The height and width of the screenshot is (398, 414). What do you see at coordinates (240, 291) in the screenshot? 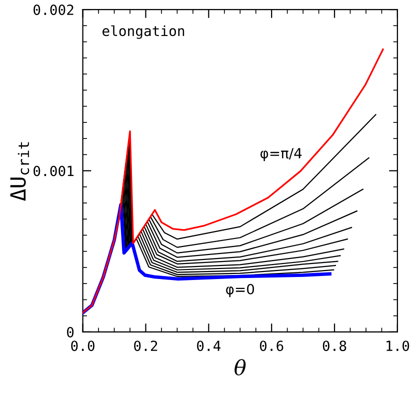
I see `series-label: φ=0` at bounding box center [240, 291].